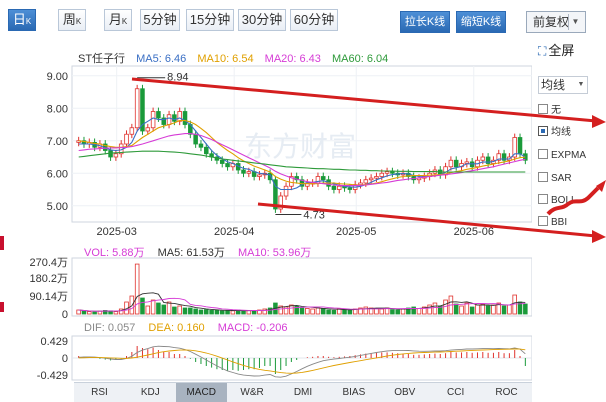  Describe the element at coordinates (425, 22) in the screenshot. I see `stretch-kline-button: 拉长K线` at that location.